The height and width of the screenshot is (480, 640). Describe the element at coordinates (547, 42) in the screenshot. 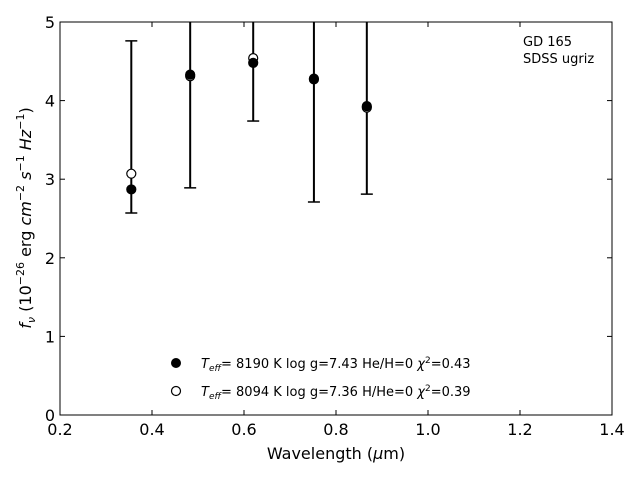

I see `annotation-star-name: GD 165` at that location.